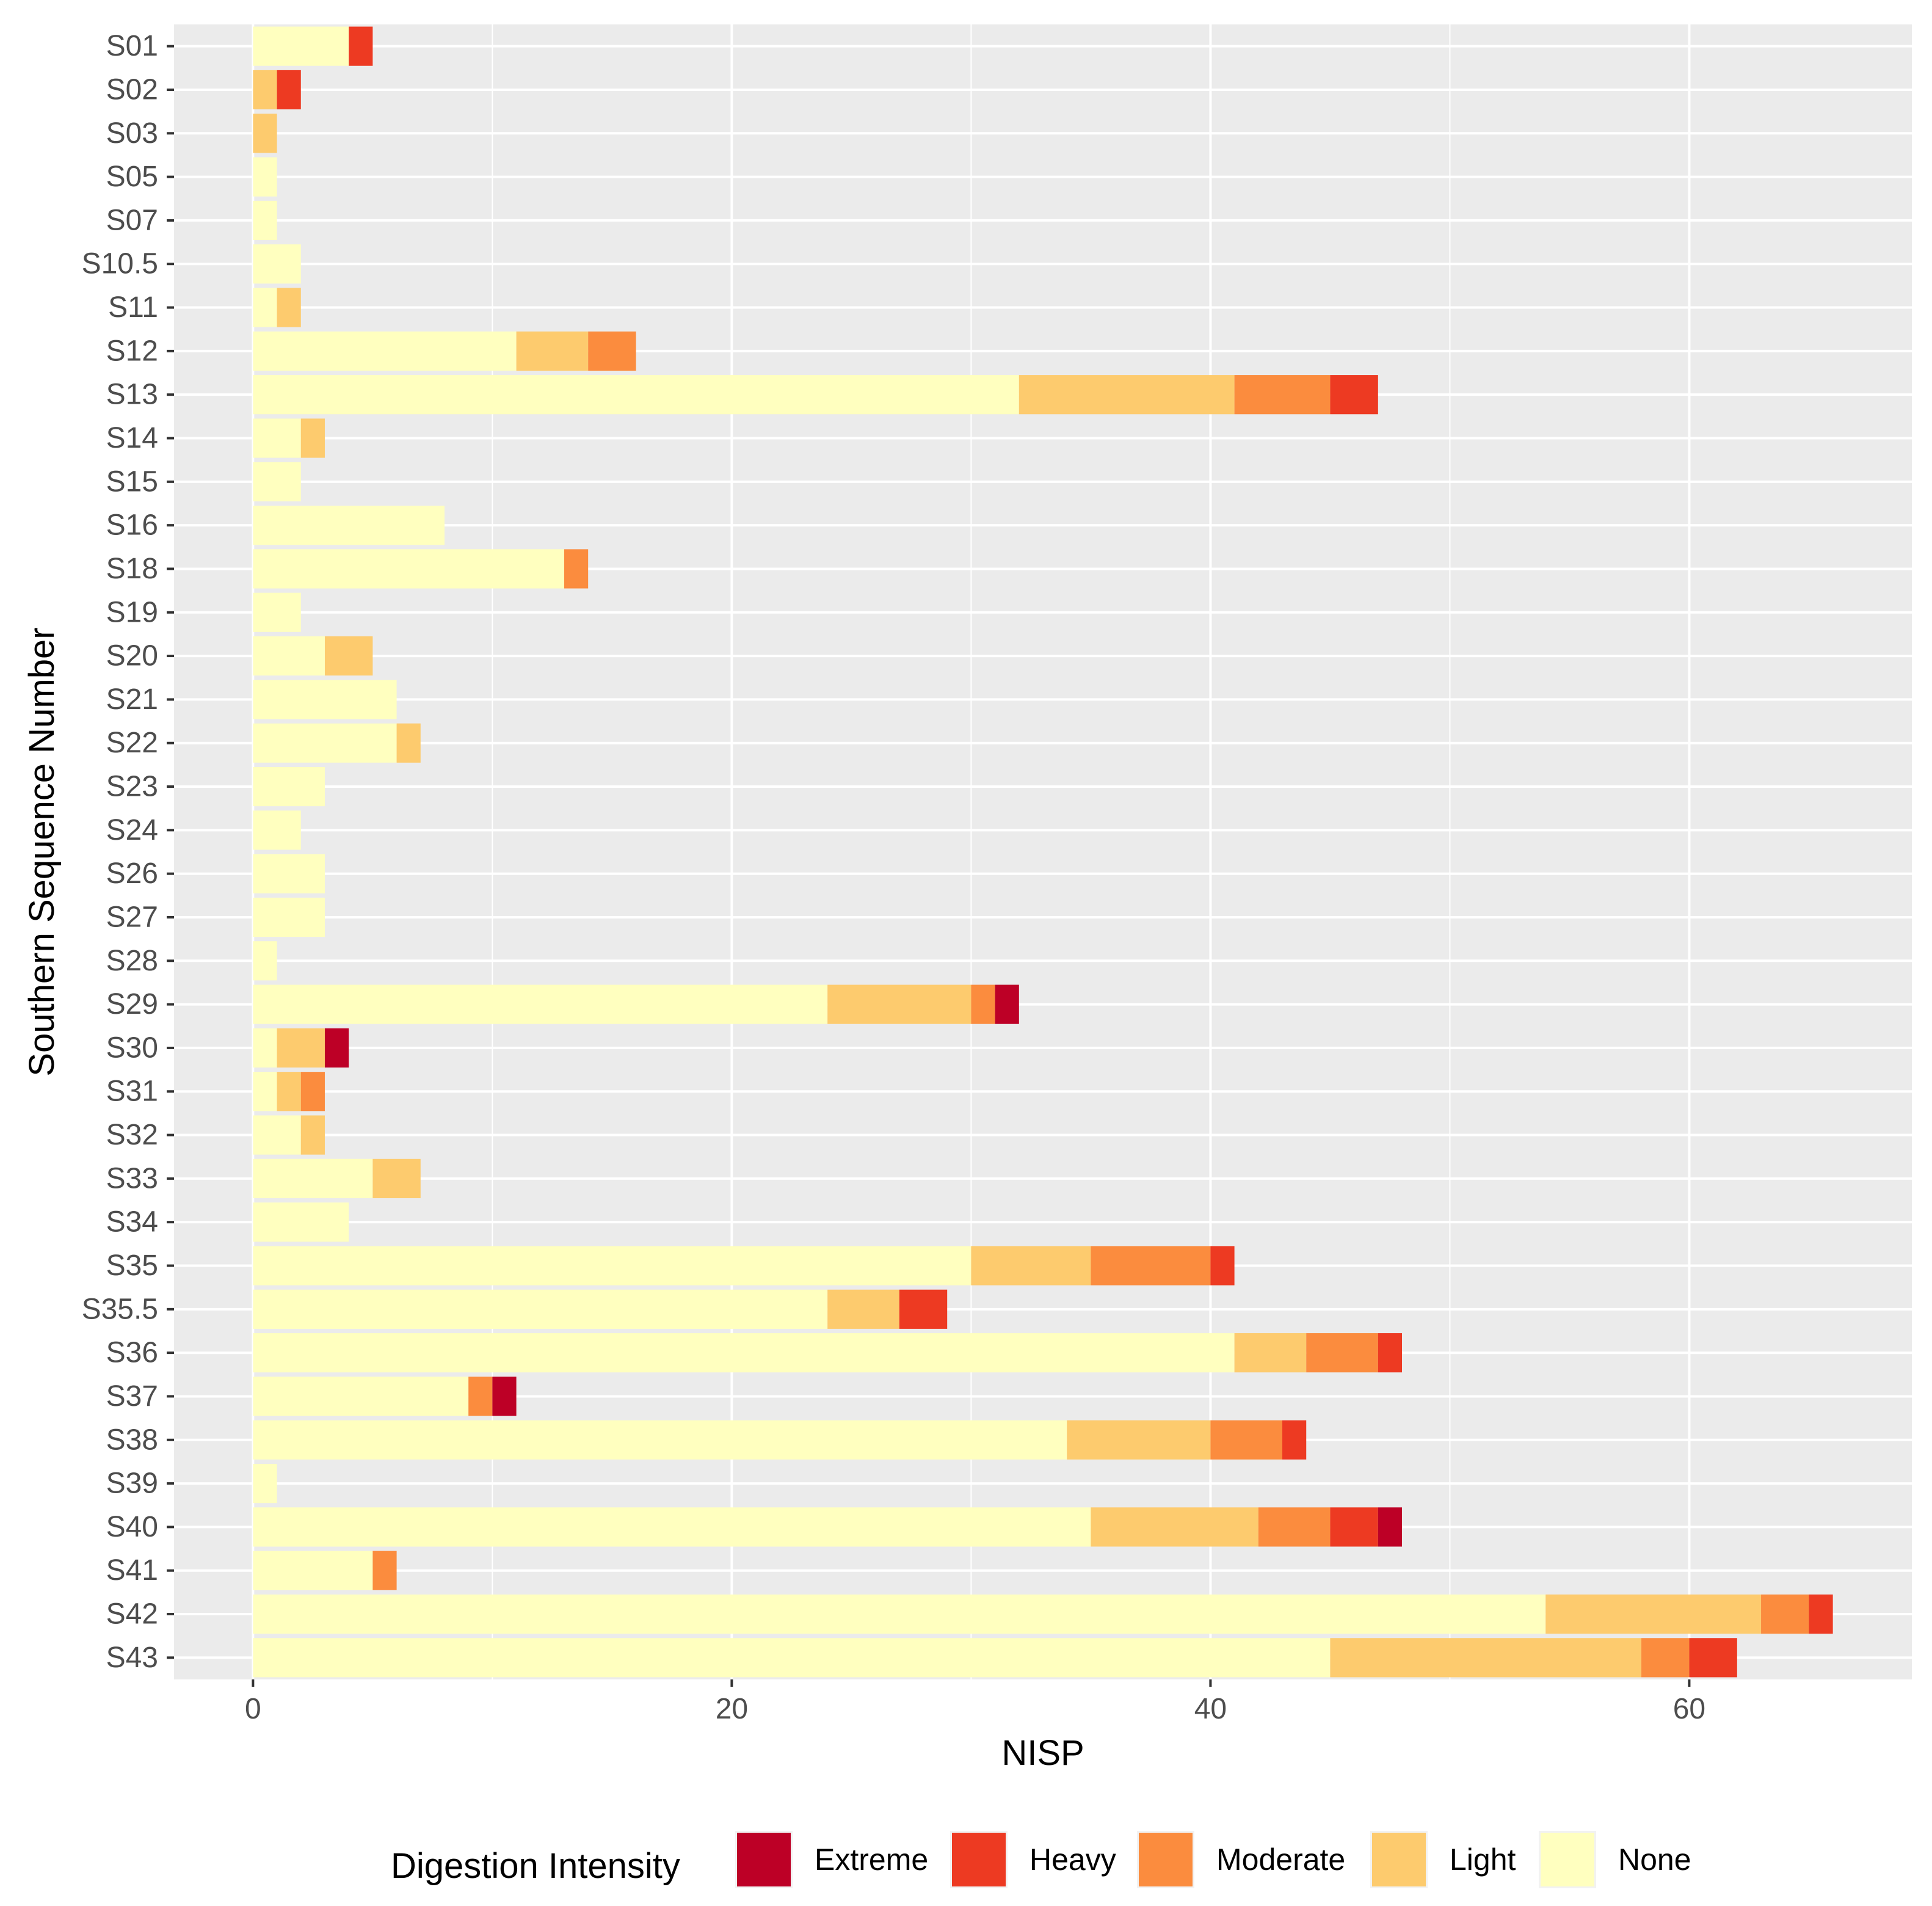 Image resolution: width=1932 pixels, height=1906 pixels. I want to click on bar-S35-moderate, so click(1151, 1266).